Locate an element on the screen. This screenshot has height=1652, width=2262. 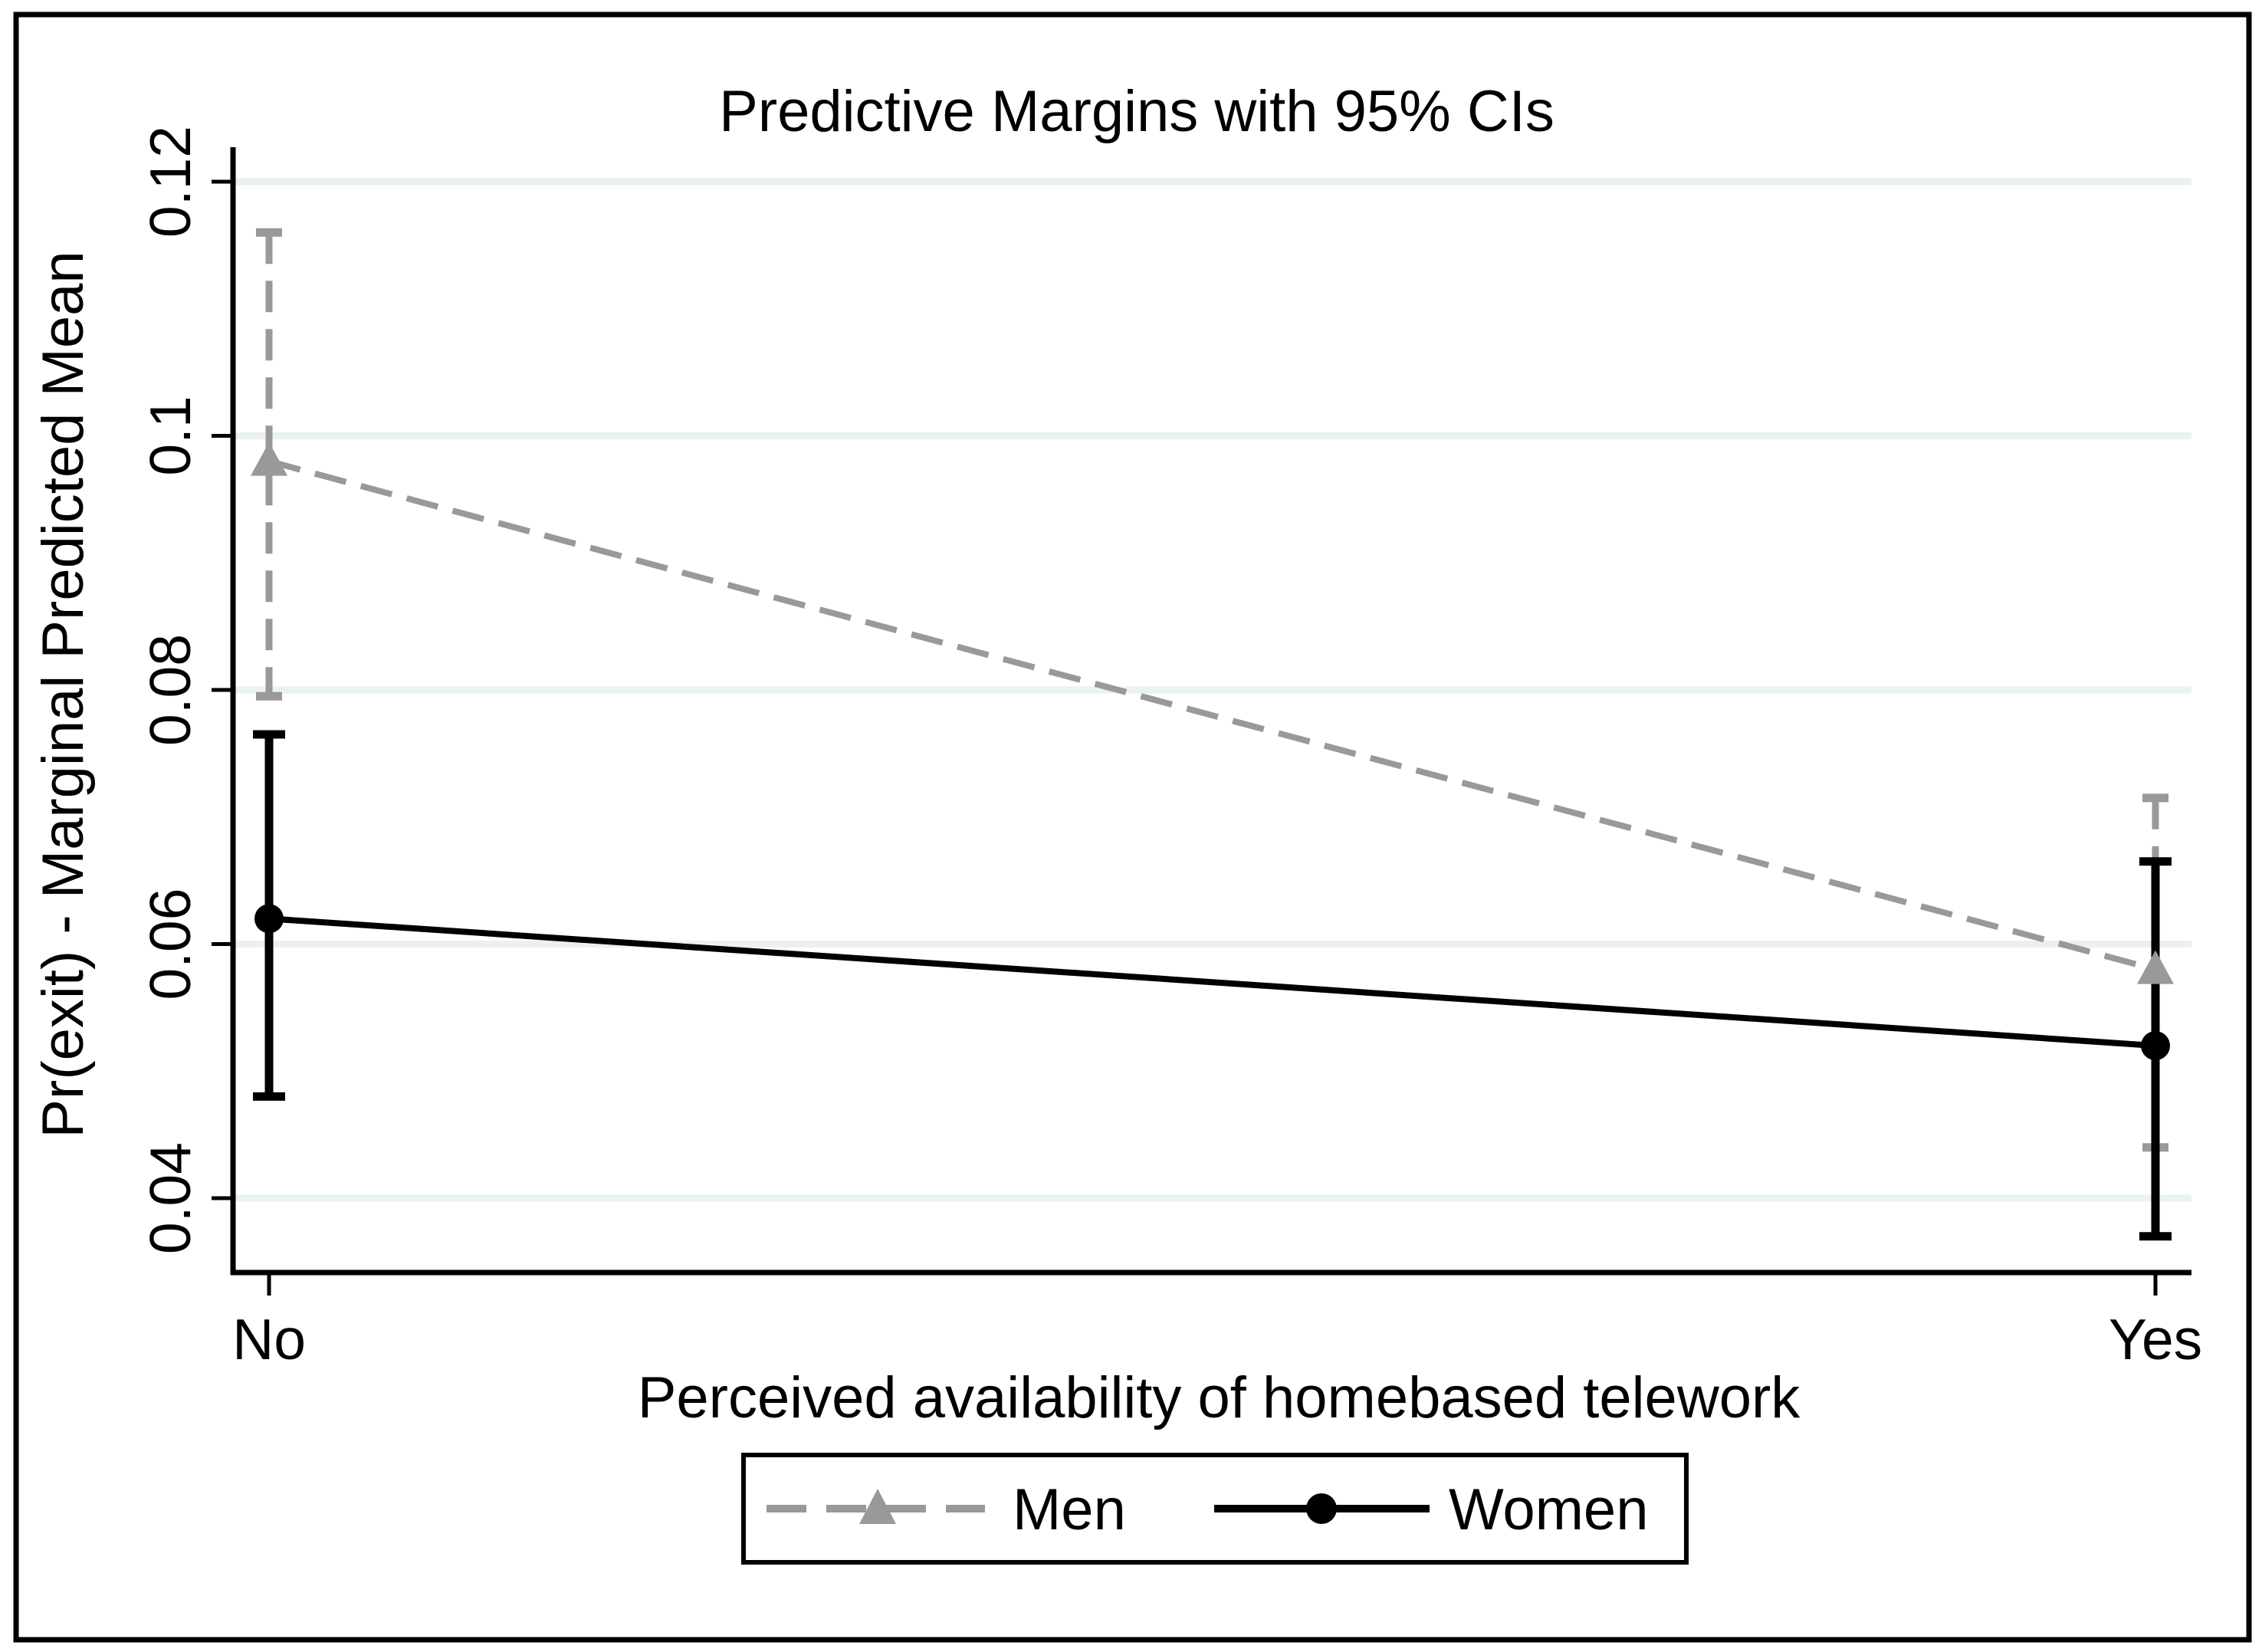
x-tick-label: No is located at coordinates (269, 1339).